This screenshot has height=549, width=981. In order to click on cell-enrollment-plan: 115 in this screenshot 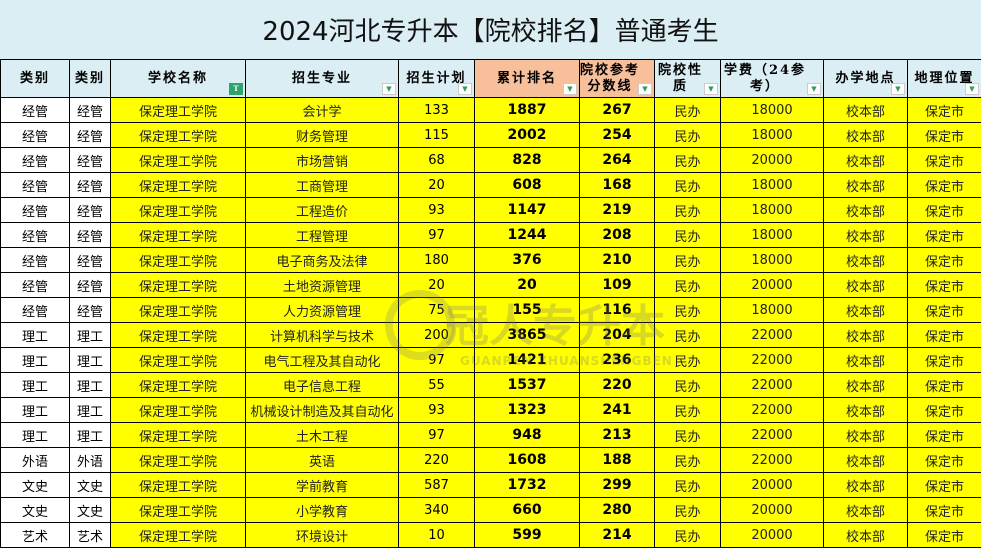, I will do `click(436, 135)`.